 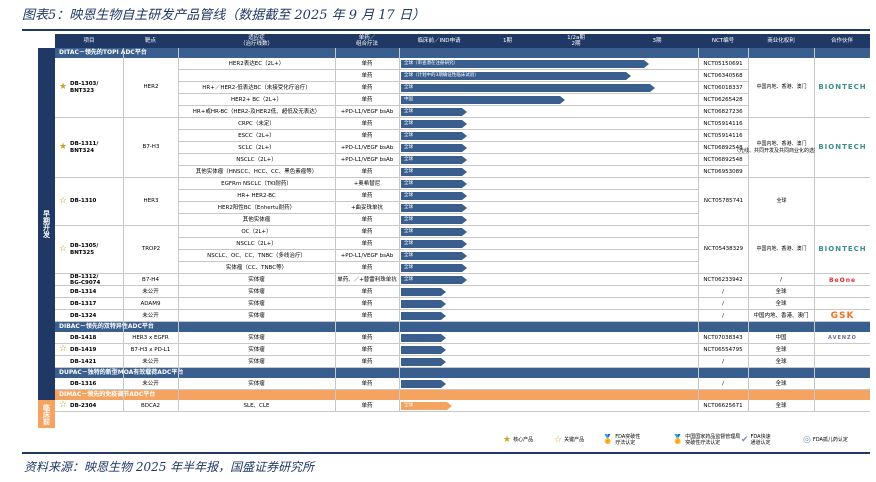 I want to click on indication-cell: SCLC（2L+）, so click(x=256, y=148).